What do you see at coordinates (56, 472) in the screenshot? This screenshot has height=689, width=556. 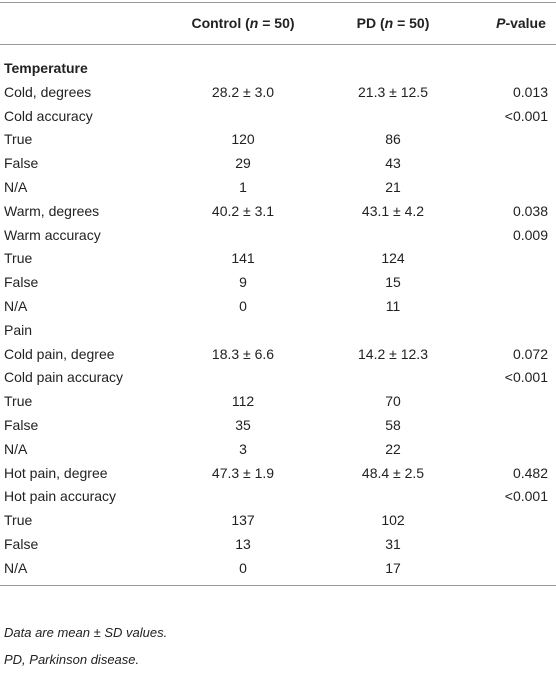 I see `row-label: Hot pain, degree` at bounding box center [56, 472].